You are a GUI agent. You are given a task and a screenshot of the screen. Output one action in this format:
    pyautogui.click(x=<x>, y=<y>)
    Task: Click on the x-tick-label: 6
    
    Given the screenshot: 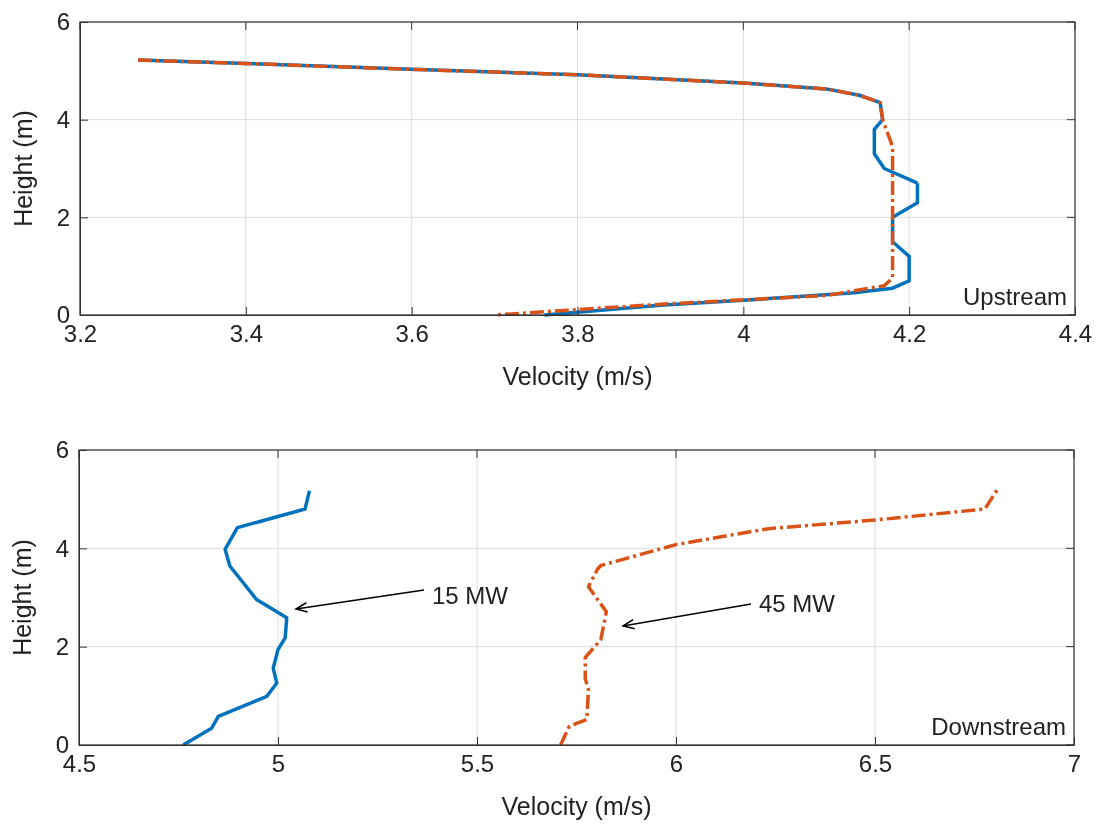 What is the action you would take?
    pyautogui.click(x=676, y=764)
    